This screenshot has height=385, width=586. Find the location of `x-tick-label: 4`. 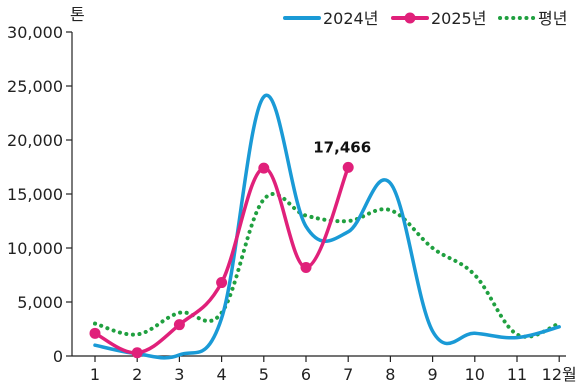

x-tick-label: 4 is located at coordinates (222, 374).